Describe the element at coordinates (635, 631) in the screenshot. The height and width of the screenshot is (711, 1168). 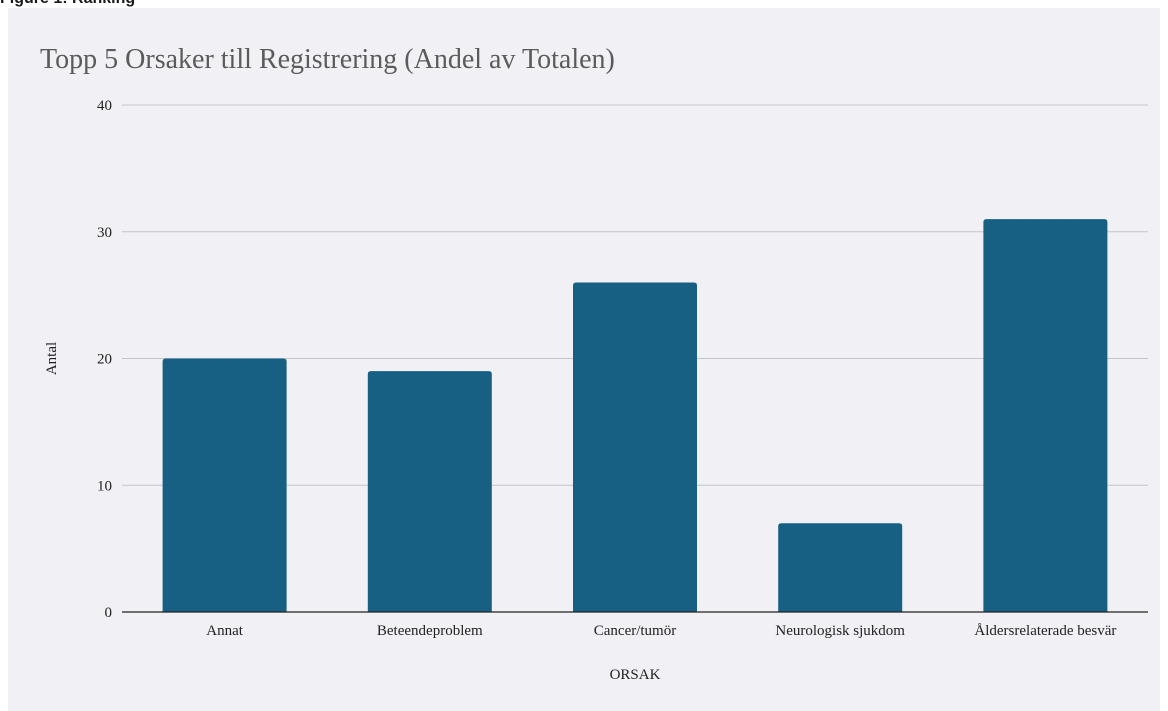
I see `x-tick-label: Cancer/tumör` at that location.